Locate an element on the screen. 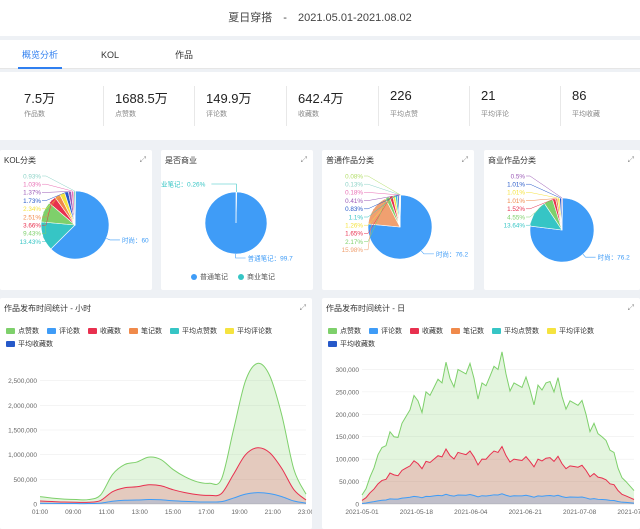 The height and width of the screenshot is (529, 640). stat-label: 收藏数 is located at coordinates (308, 114).